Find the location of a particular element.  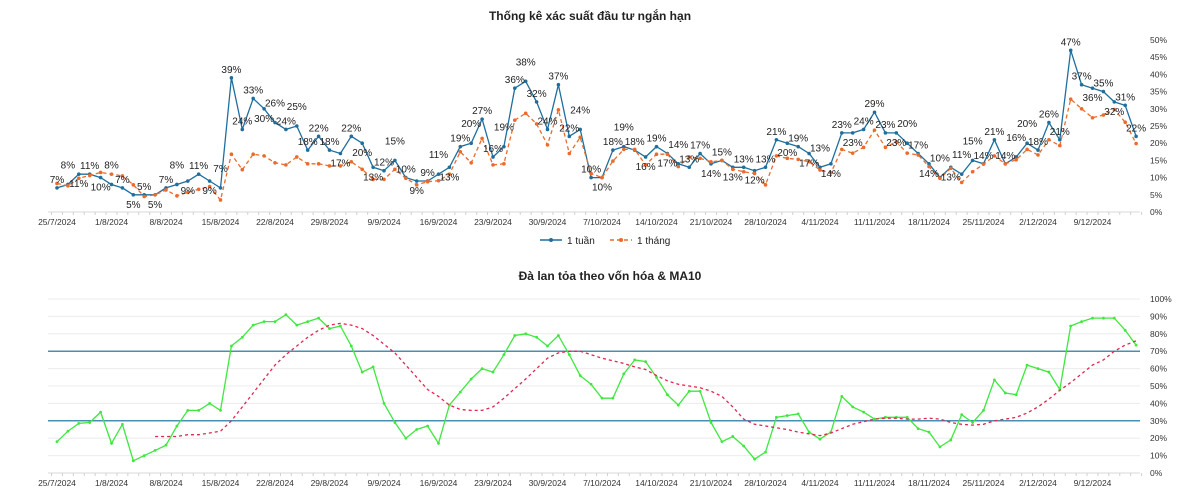

series-0-data-label: 9% is located at coordinates (416, 191).